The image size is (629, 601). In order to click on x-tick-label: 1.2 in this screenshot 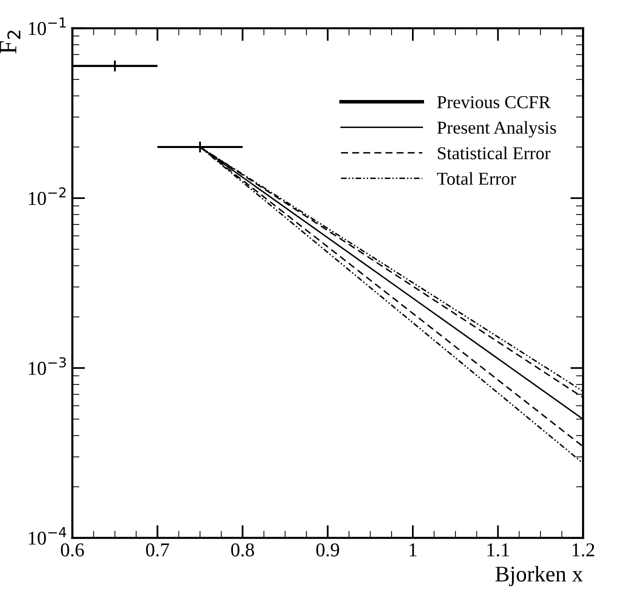, I will do `click(583, 550)`.